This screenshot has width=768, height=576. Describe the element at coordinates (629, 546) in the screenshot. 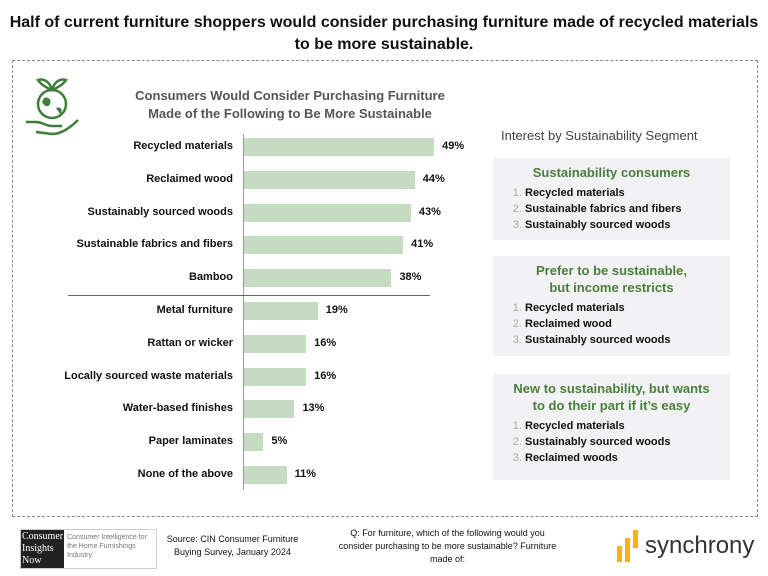

I see `synchrony-logo-mark` at that location.